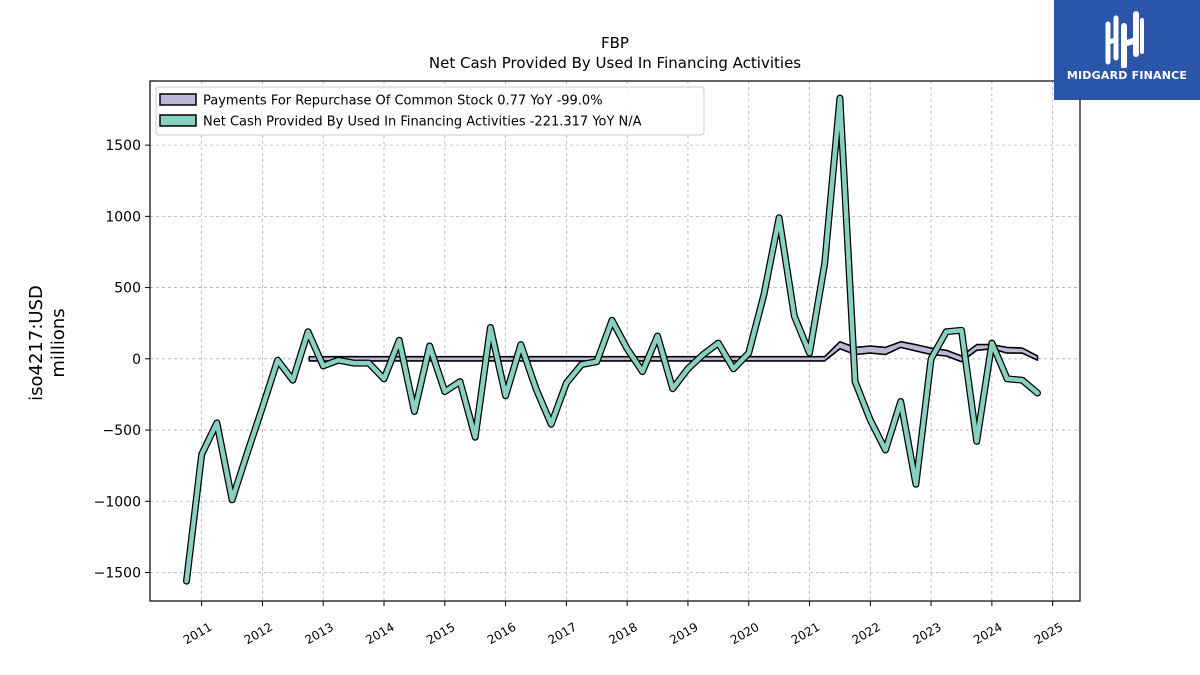 This screenshot has height=675, width=1200. I want to click on x-tick-label: 2014, so click(379, 633).